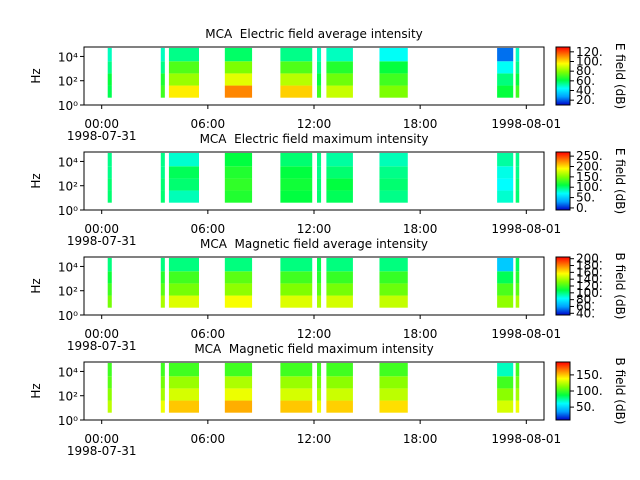 This screenshot has width=640, height=480. I want to click on y-tick-label: 10⁴, so click(68, 267).